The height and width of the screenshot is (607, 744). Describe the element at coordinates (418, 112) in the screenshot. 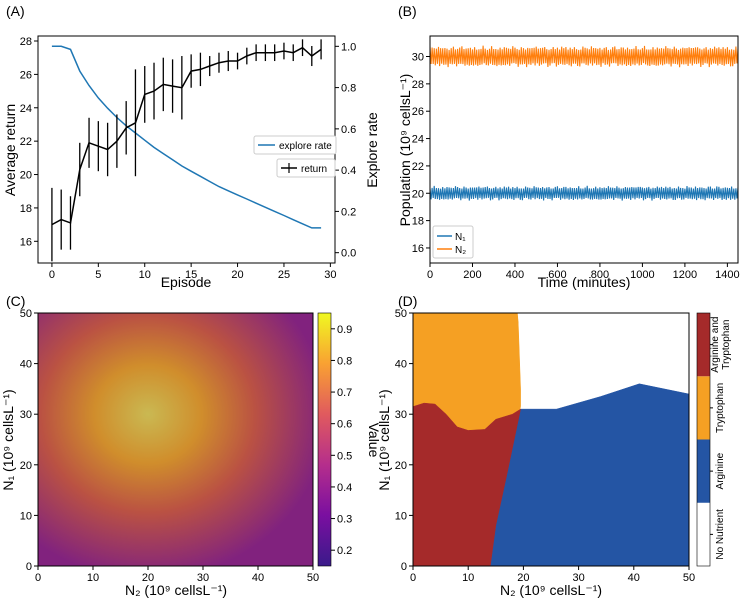

I see `y-tick-label-b: 26` at that location.